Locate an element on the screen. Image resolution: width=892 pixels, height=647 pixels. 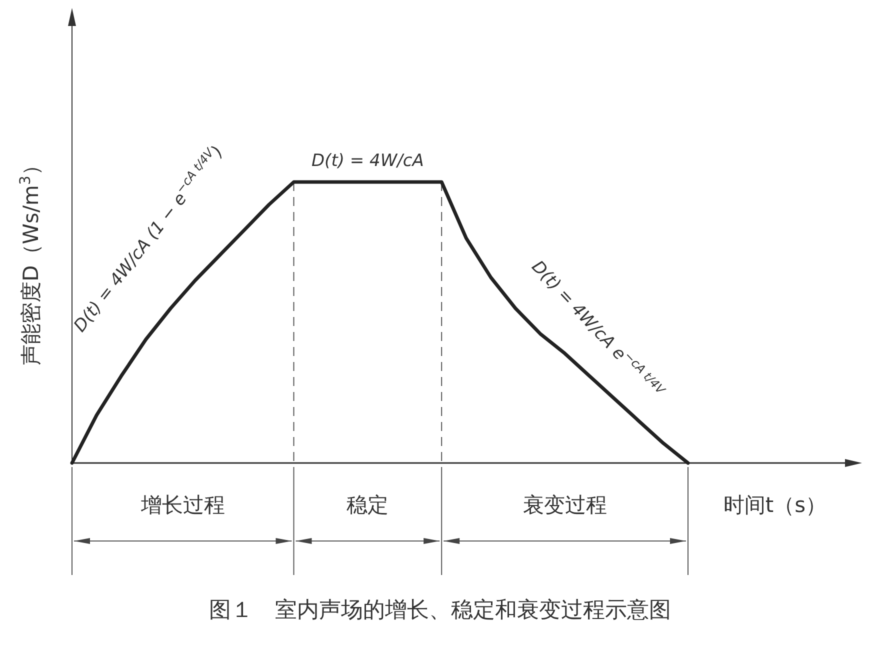
x-axis-title: 时间t（s） is located at coordinates (775, 505).